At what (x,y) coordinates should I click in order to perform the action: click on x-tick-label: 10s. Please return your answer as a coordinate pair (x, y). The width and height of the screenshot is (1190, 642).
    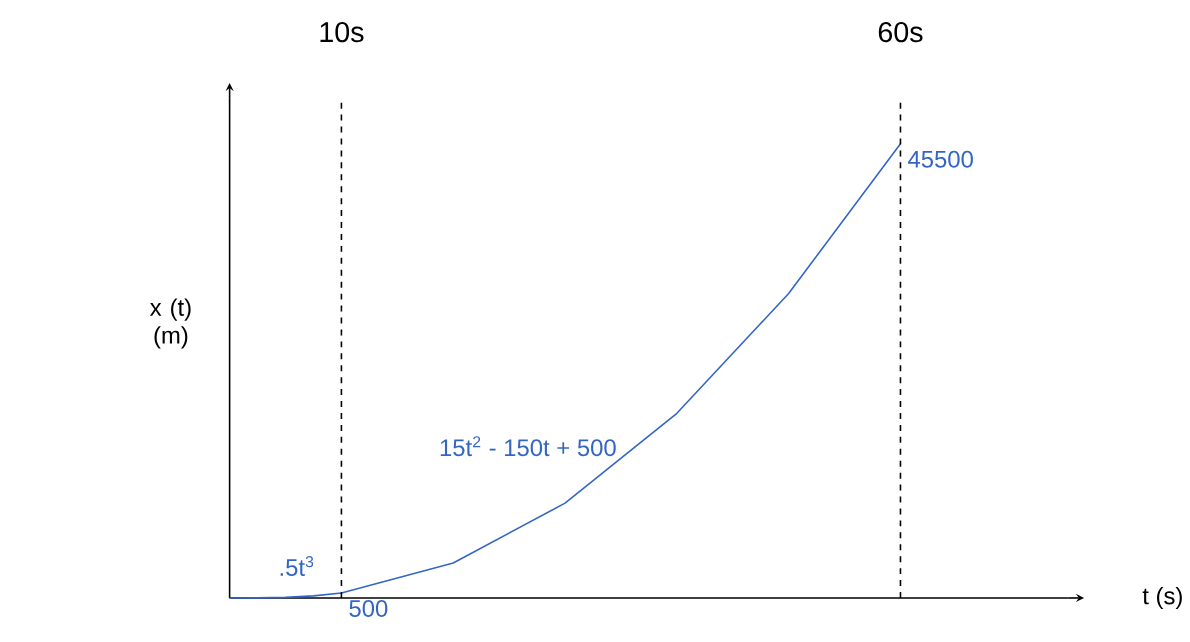
    Looking at the image, I should click on (342, 32).